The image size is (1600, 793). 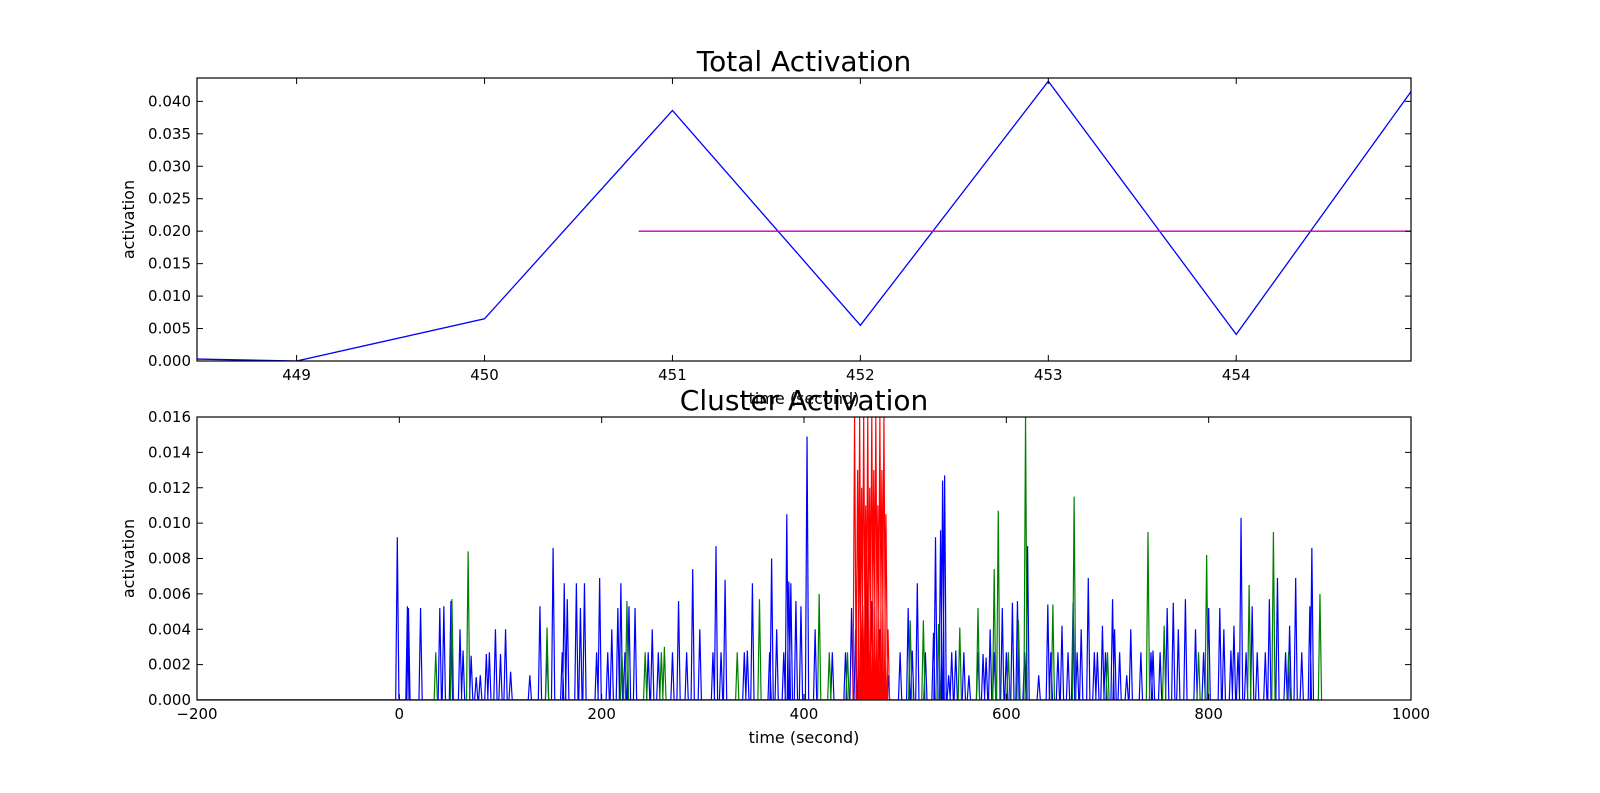 What do you see at coordinates (169, 296) in the screenshot?
I see `total-activation-y-tick-label: 0.010` at bounding box center [169, 296].